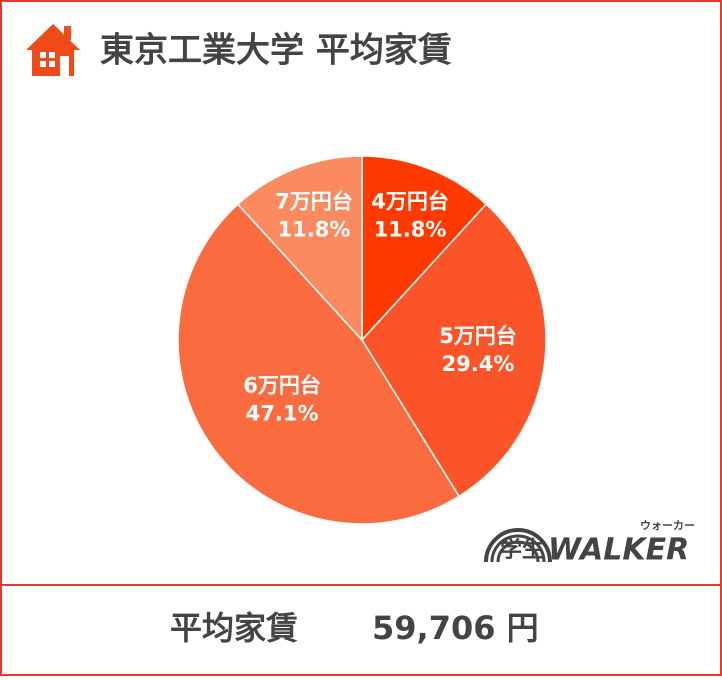  What do you see at coordinates (234, 628) in the screenshot?
I see `footer-label: 平均家賃` at bounding box center [234, 628].